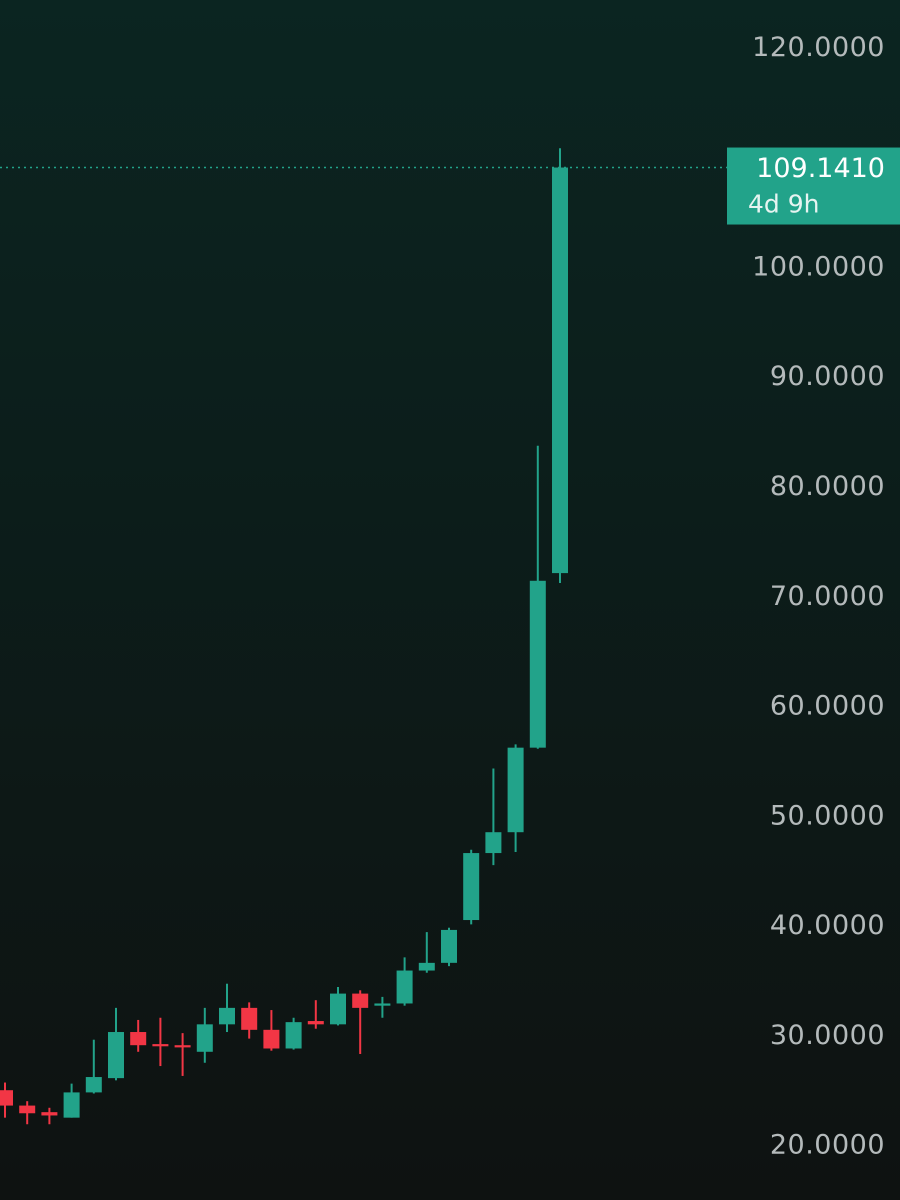 The width and height of the screenshot is (900, 1200). What do you see at coordinates (827, 376) in the screenshot?
I see `y-tick-label: 90.0000` at bounding box center [827, 376].